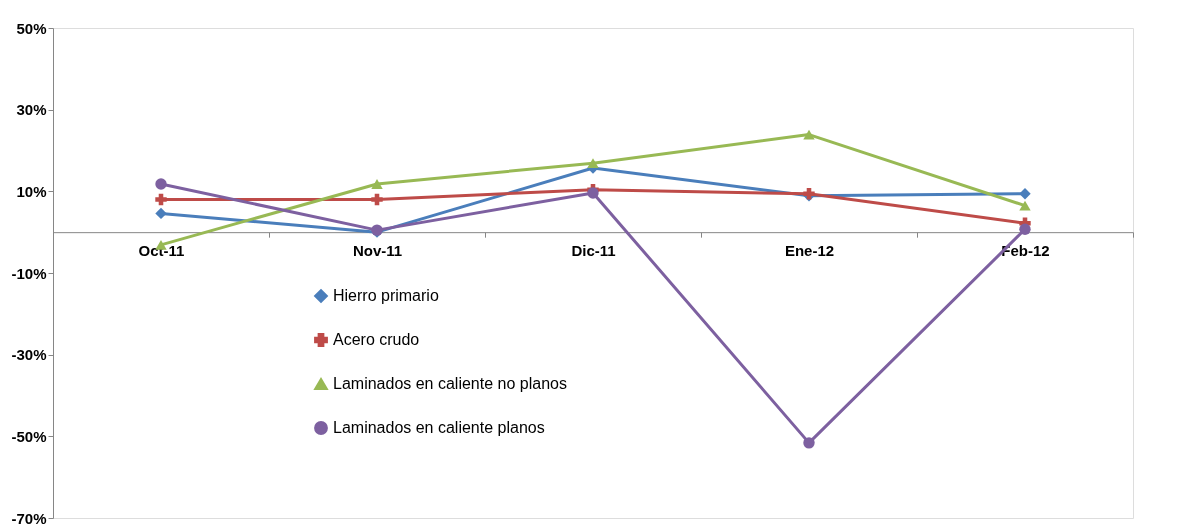 The image size is (1189, 524). What do you see at coordinates (809, 250) in the screenshot?
I see `x-tick-label: Ene-12` at bounding box center [809, 250].